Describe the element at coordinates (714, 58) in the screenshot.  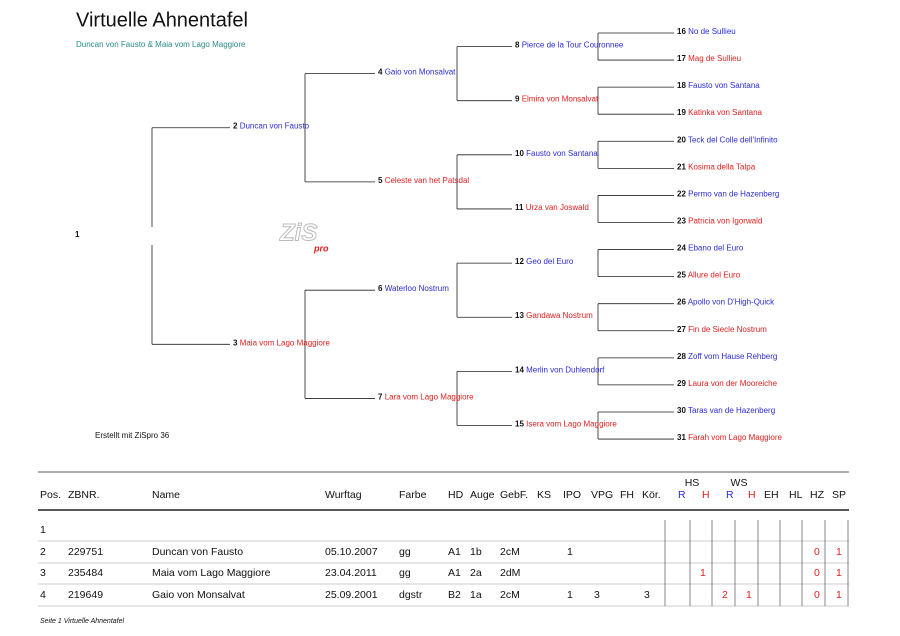
I see `entry-name: Mag de Sullieu` at that location.